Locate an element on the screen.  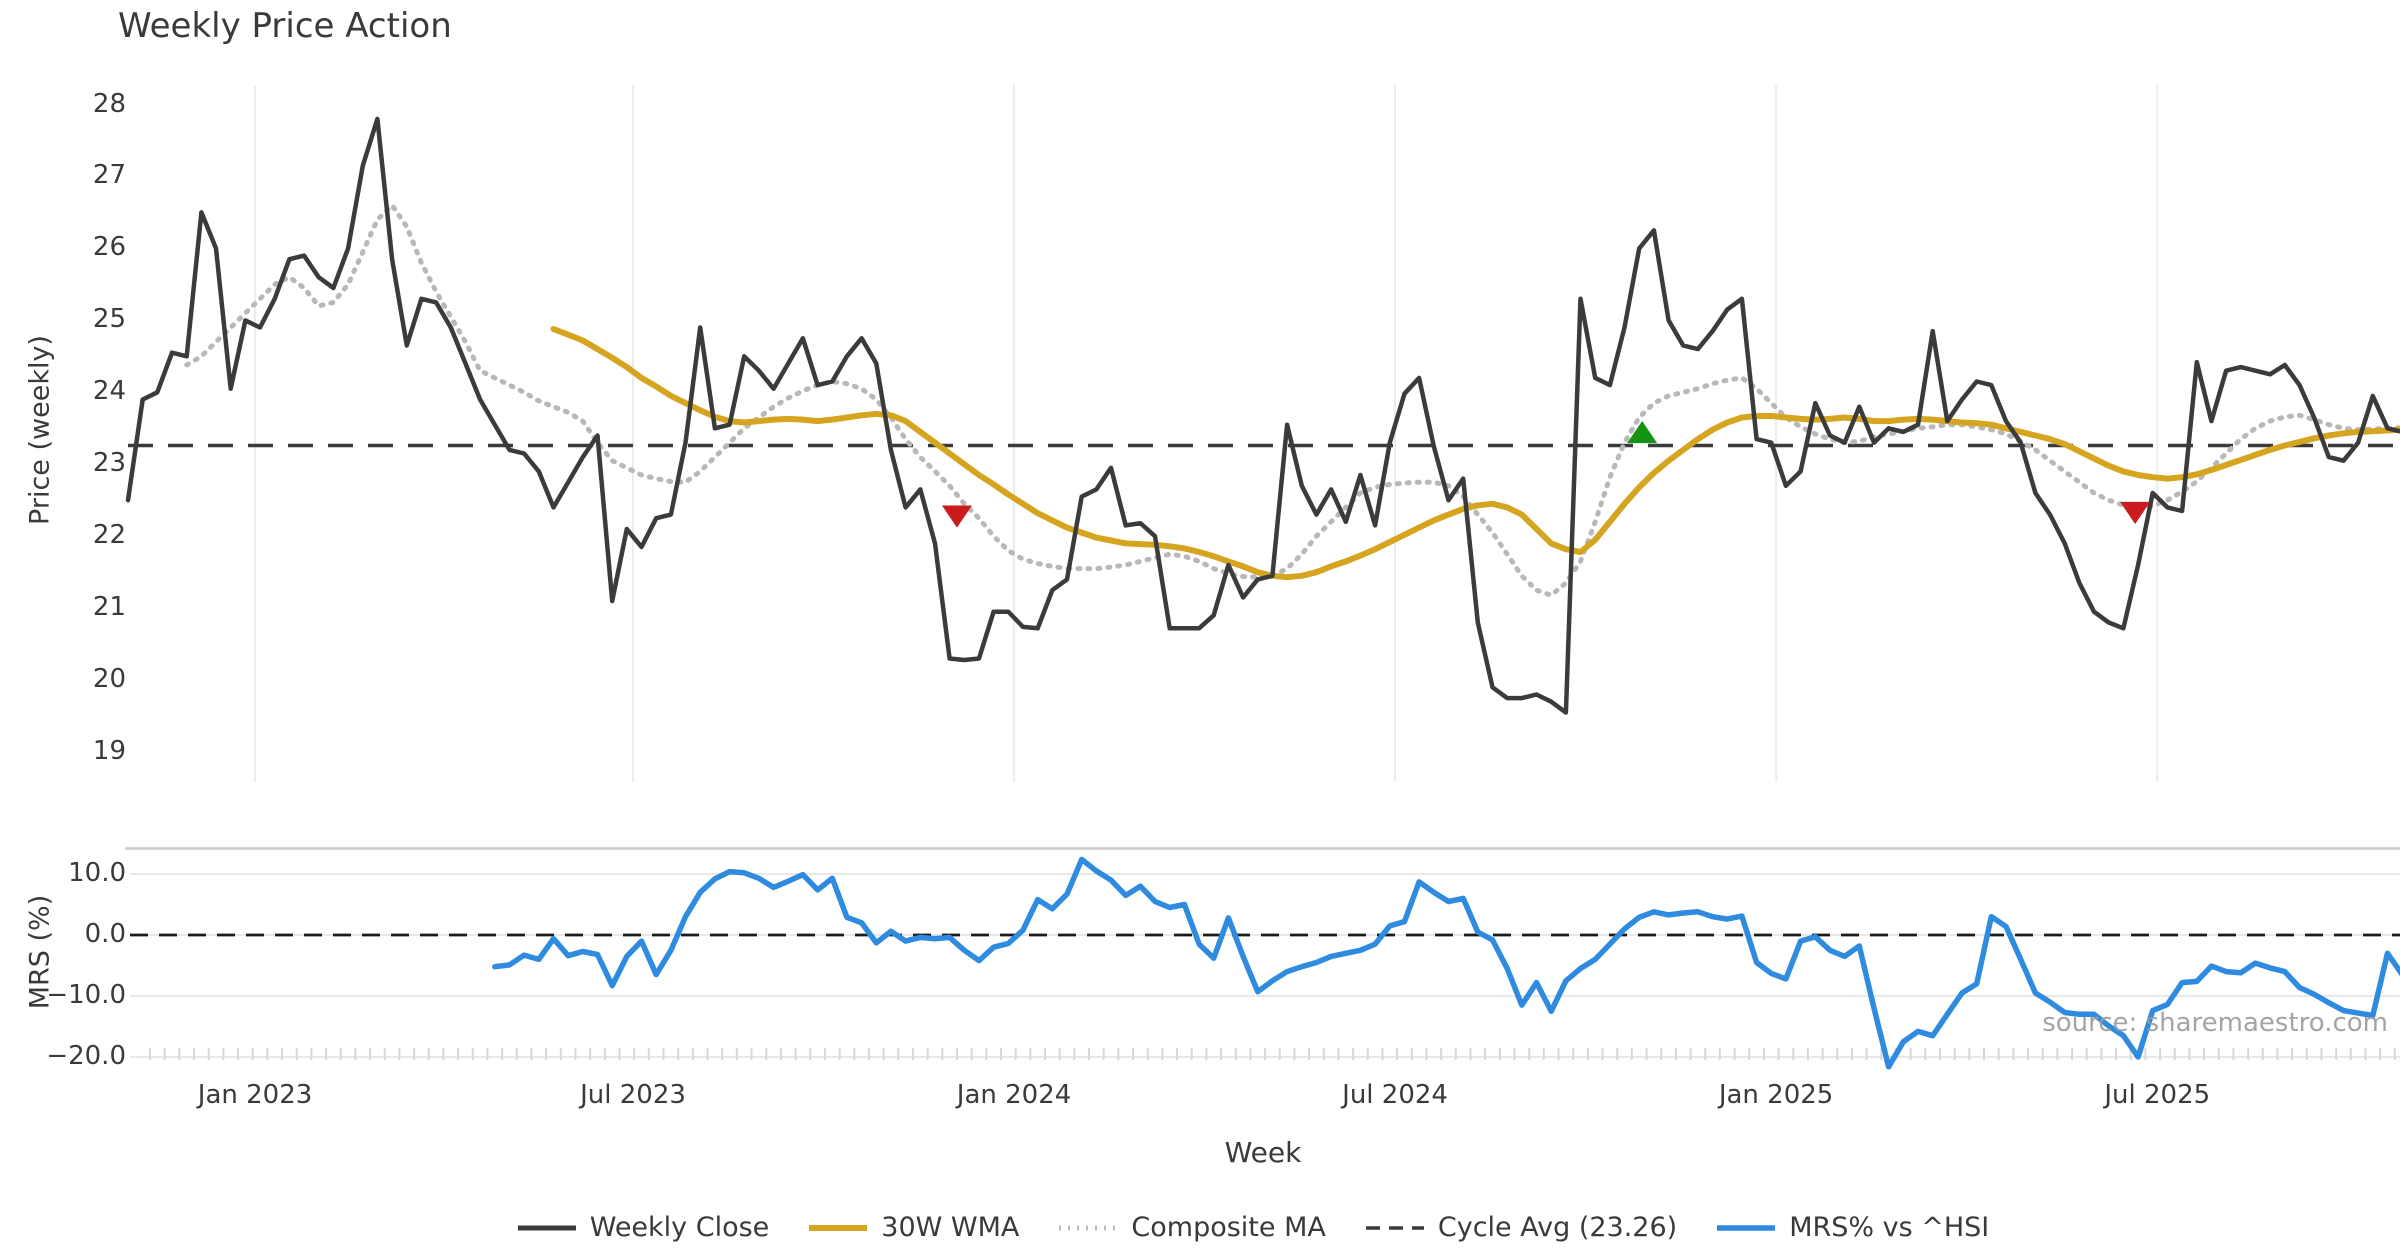
legend-item-mrs: MRS% vs ^HSI is located at coordinates (1852, 1227).